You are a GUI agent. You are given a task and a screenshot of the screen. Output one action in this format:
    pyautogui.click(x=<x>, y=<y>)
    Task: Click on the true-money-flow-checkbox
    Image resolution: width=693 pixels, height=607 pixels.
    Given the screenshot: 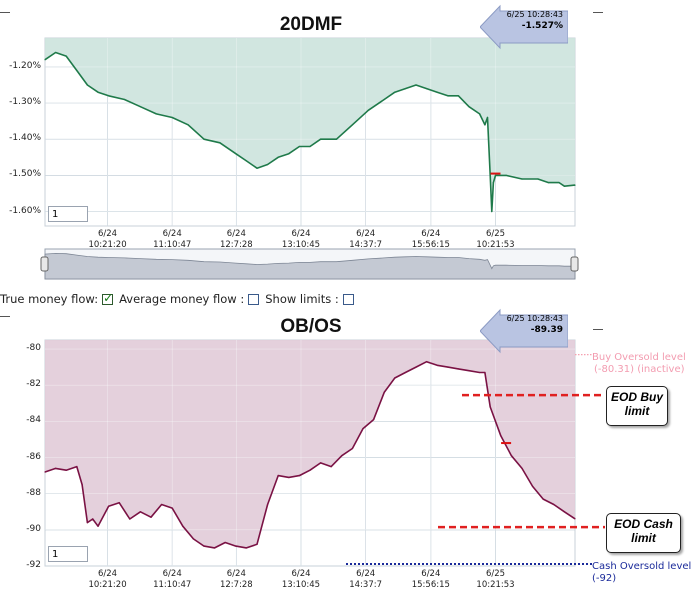 What is the action you would take?
    pyautogui.click(x=107, y=298)
    